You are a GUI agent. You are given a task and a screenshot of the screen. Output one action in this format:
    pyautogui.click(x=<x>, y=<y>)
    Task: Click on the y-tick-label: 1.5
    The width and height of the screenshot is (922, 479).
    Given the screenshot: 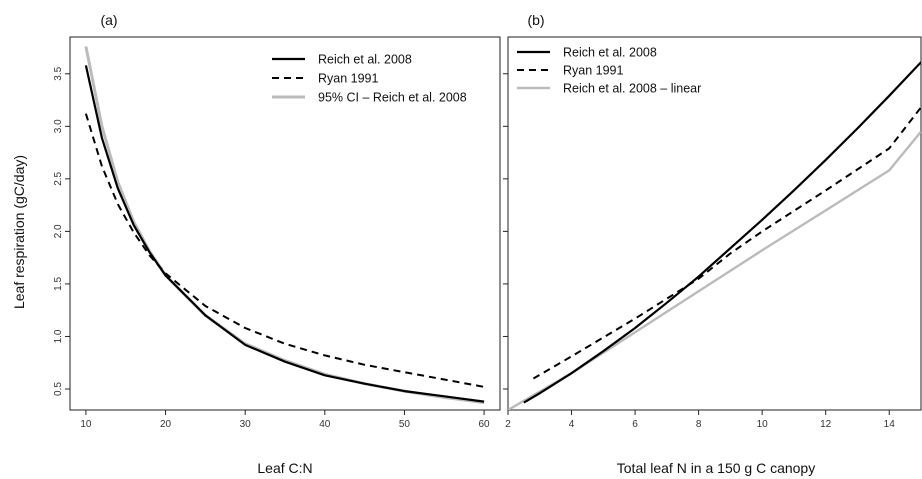 What is the action you would take?
    pyautogui.click(x=58, y=284)
    